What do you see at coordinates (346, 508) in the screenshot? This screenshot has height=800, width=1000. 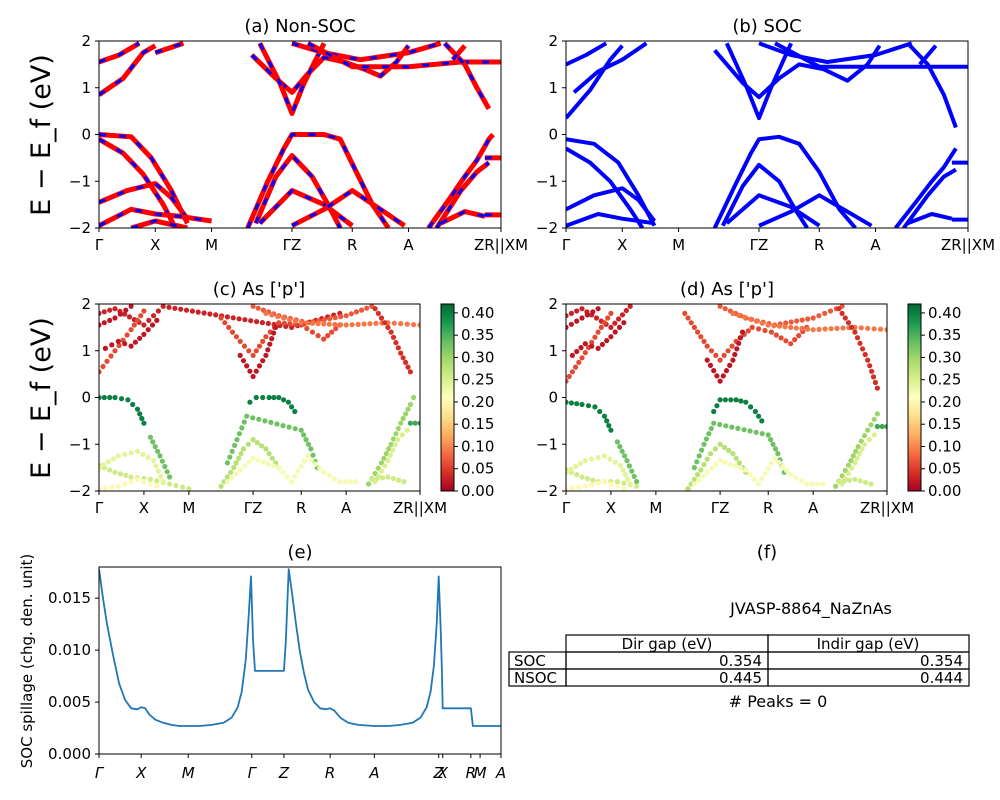 I see `c-xtick-label: A` at bounding box center [346, 508].